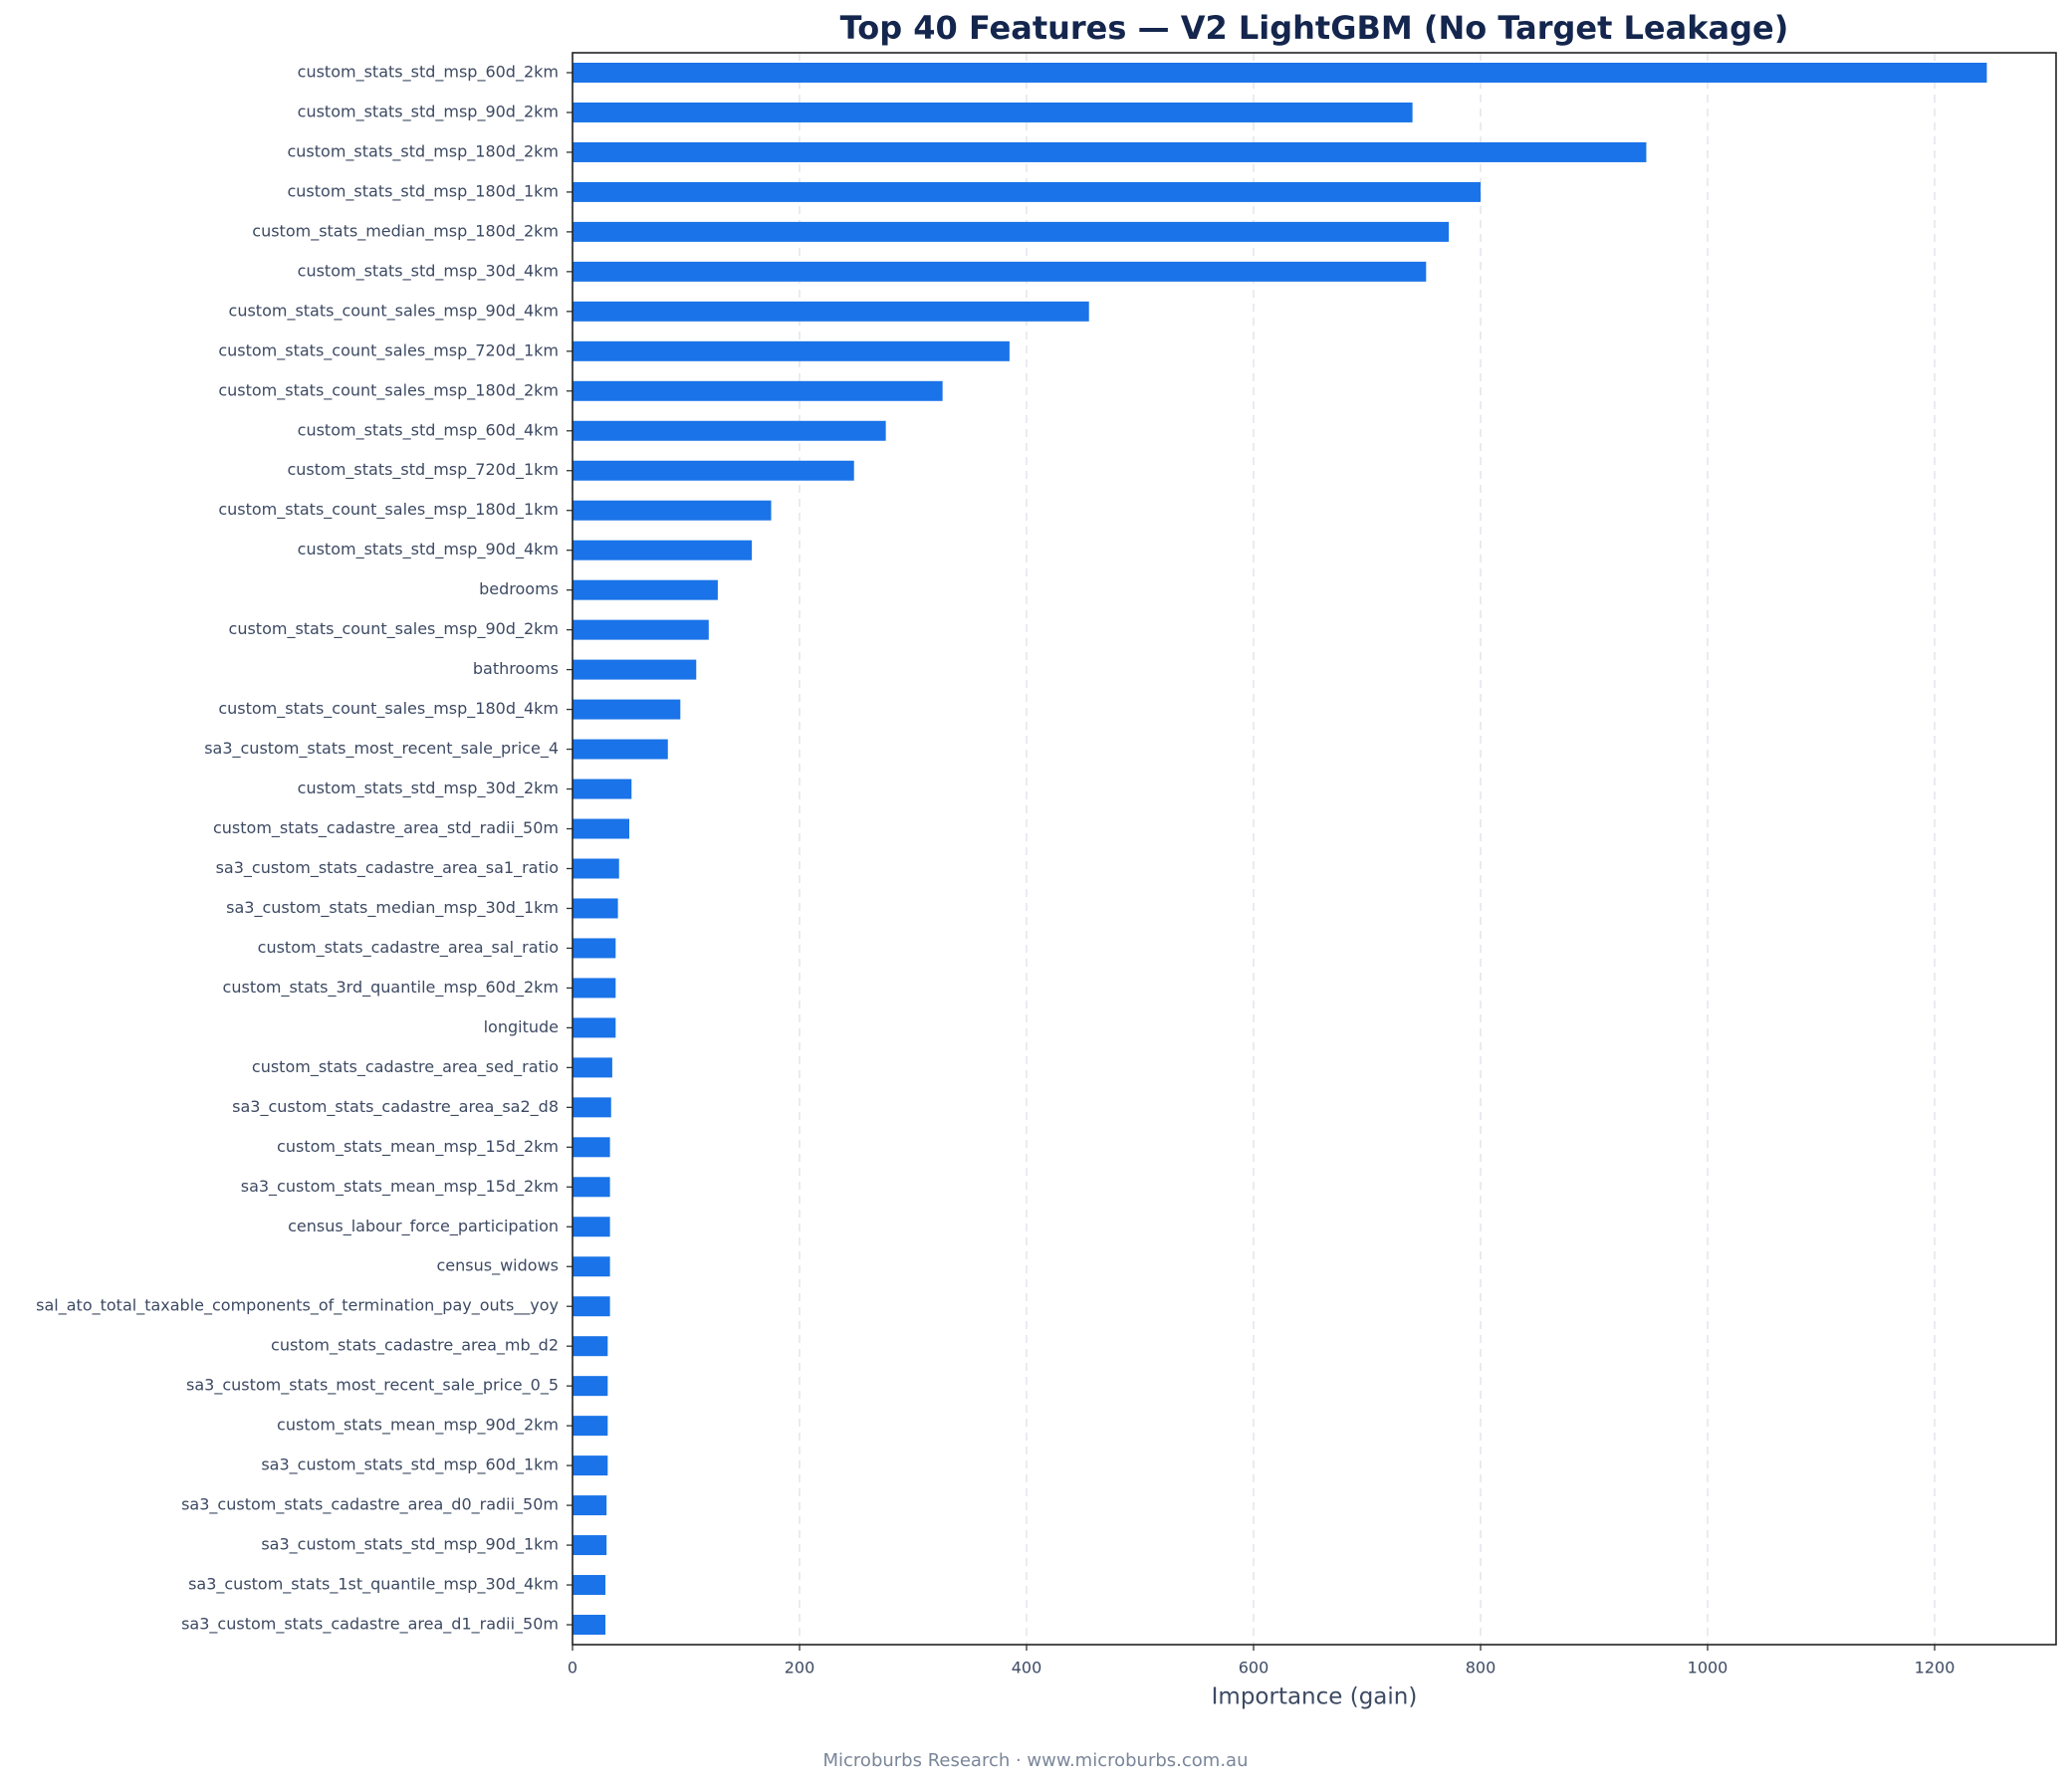 The width and height of the screenshot is (2072, 1787). Describe the element at coordinates (410, 1465) in the screenshot. I see `y-tick-label: sa3_custom_stats_std_msp_60d_1km` at that location.